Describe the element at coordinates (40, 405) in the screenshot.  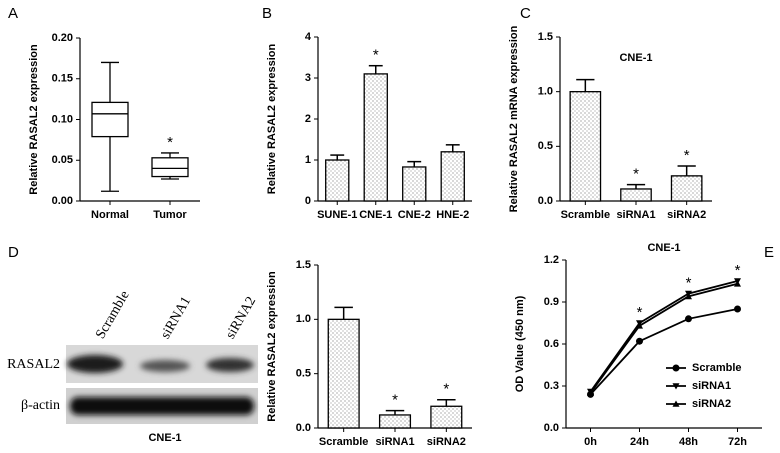
I see `row-label: β-actin` at that location.